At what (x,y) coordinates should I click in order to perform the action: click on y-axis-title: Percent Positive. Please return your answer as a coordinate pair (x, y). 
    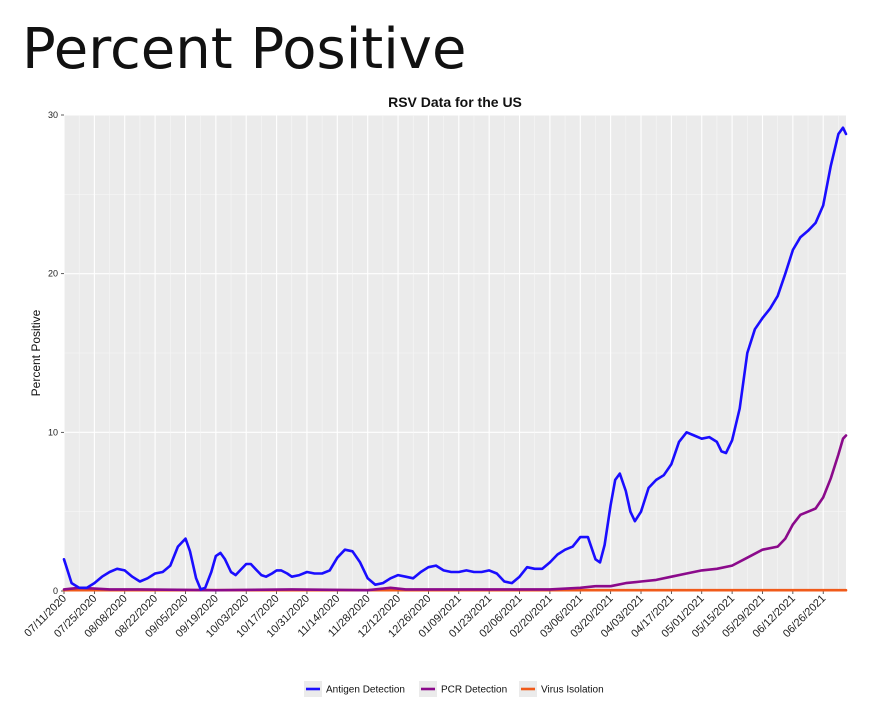
    Looking at the image, I should click on (36, 352).